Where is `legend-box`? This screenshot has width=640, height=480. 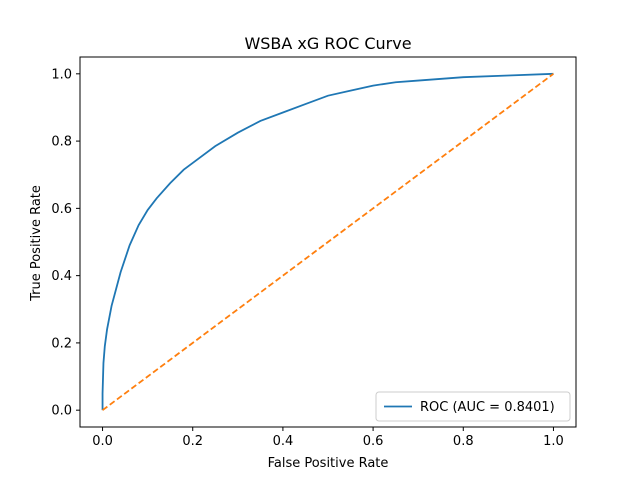 legend-box is located at coordinates (473, 406).